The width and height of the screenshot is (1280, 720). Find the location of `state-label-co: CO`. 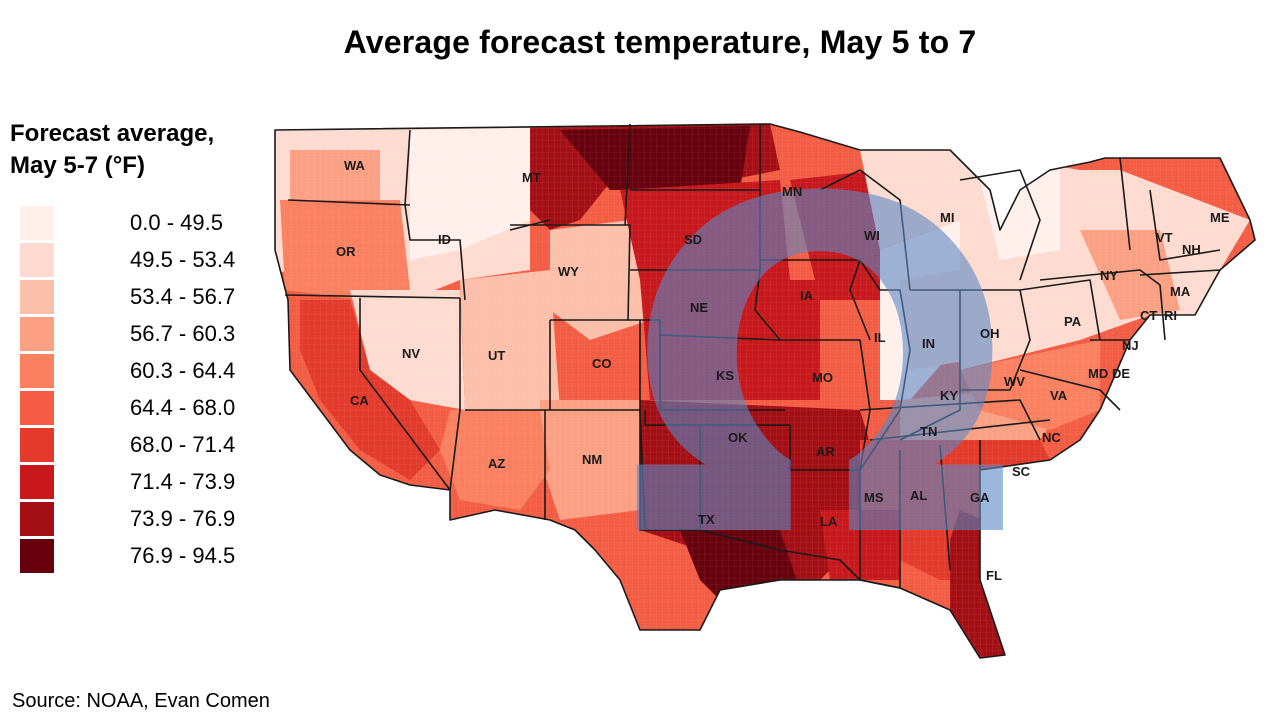

state-label-co: CO is located at coordinates (602, 363).